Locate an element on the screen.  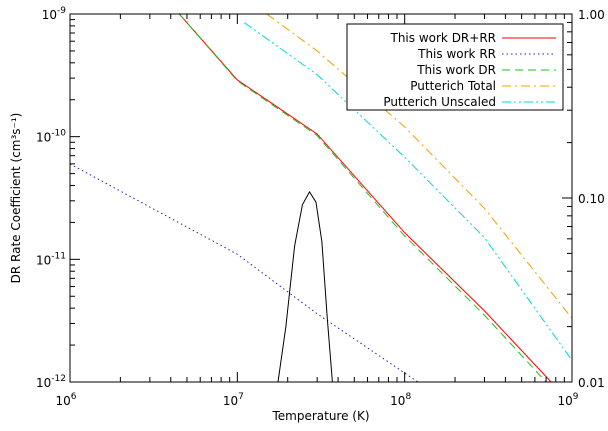
legend-label-3: This work DR is located at coordinates (456, 70).